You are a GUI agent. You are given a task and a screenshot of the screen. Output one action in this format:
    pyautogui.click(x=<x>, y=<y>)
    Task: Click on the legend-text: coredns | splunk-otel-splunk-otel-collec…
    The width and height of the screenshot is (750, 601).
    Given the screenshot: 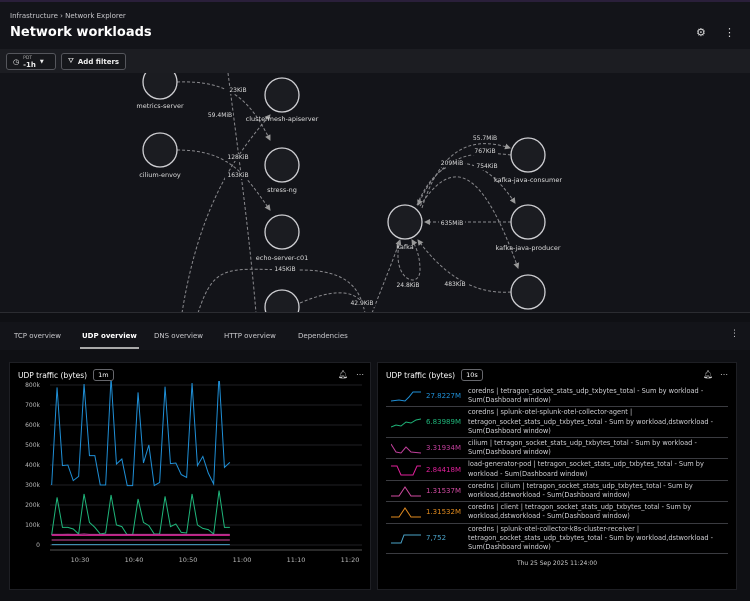 What is the action you would take?
    pyautogui.click(x=591, y=421)
    